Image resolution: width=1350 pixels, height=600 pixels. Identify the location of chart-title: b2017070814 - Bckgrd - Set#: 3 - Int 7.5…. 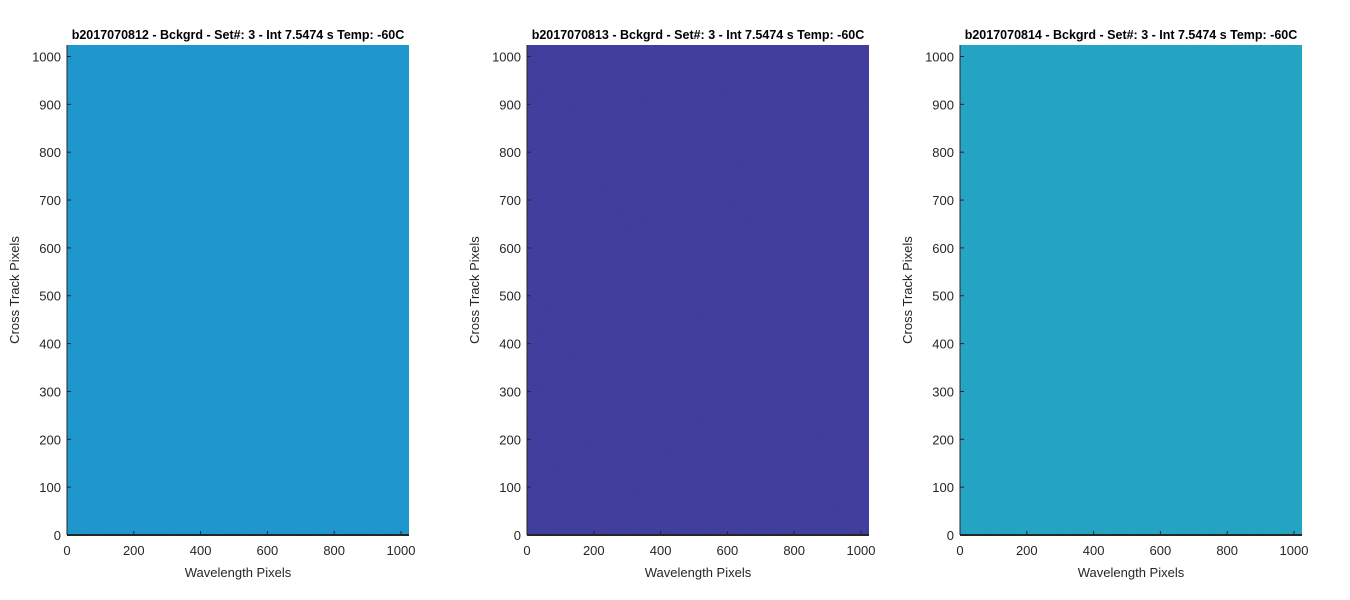
(1131, 35).